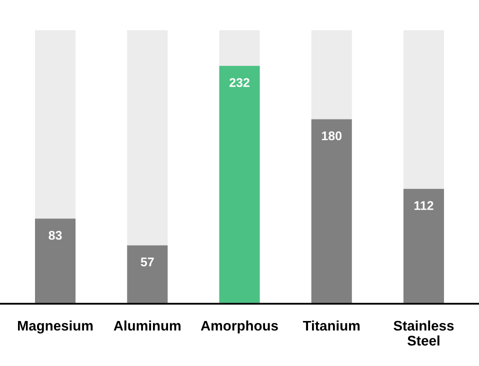 Image resolution: width=479 pixels, height=366 pixels. What do you see at coordinates (147, 274) in the screenshot?
I see `bar` at bounding box center [147, 274].